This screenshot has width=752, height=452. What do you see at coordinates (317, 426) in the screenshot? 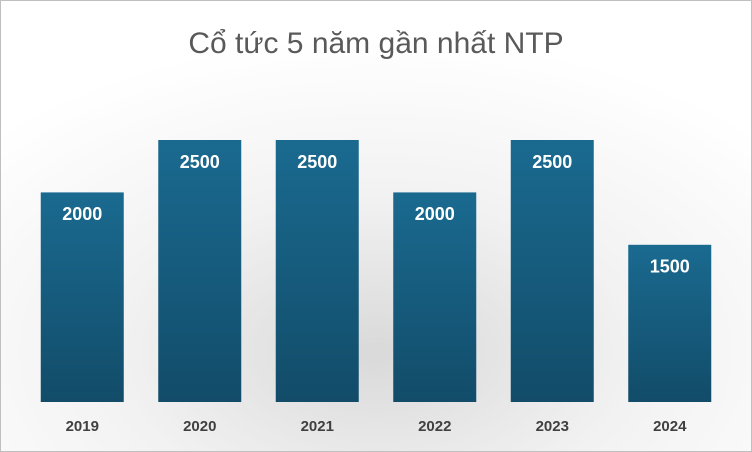
I see `x-tick-label: 2021` at bounding box center [317, 426].